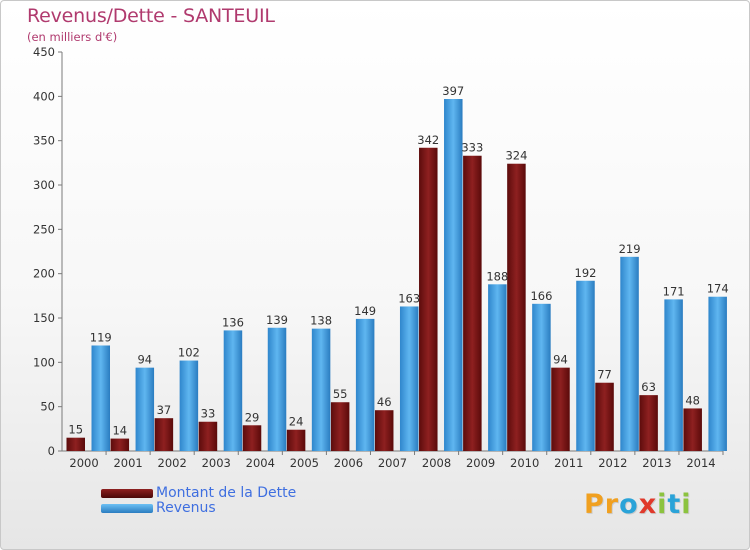  What do you see at coordinates (144, 360) in the screenshot?
I see `data-label-revenus-2001: 94` at bounding box center [144, 360].